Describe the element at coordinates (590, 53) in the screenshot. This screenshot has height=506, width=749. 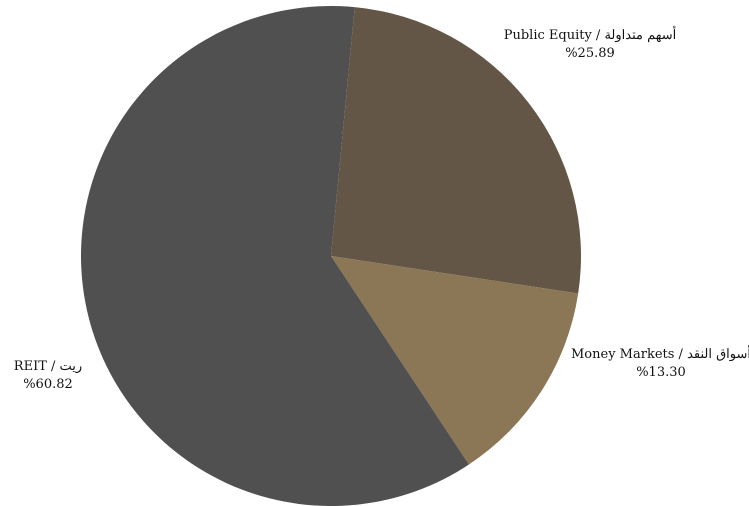
I see `slice-value-public-equity: %25.89` at that location.